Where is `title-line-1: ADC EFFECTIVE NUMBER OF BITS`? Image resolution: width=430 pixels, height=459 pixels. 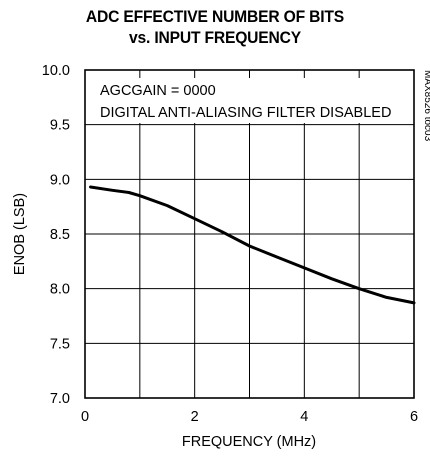
title-line-1: ADC EFFECTIVE NUMBER OF BITS is located at coordinates (215, 16).